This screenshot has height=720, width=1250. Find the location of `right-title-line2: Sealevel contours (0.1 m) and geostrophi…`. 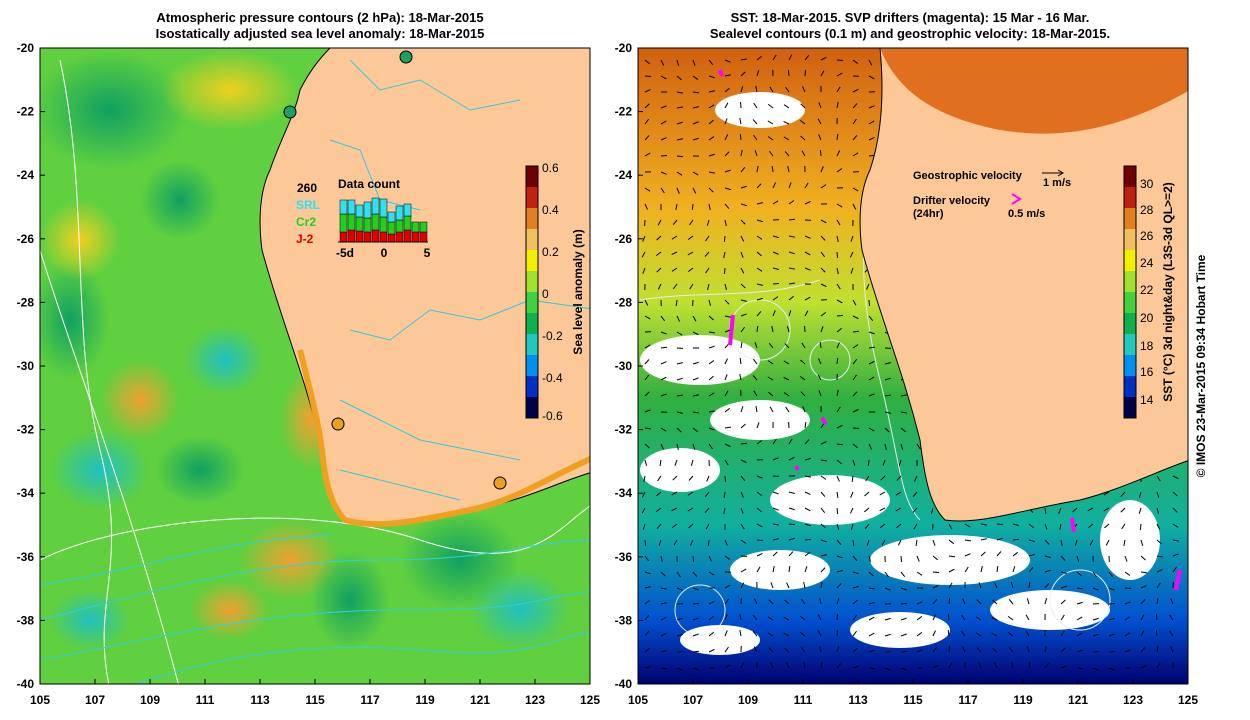

right-title-line2: Sealevel contours (0.1 m) and geostrophi… is located at coordinates (910, 33).